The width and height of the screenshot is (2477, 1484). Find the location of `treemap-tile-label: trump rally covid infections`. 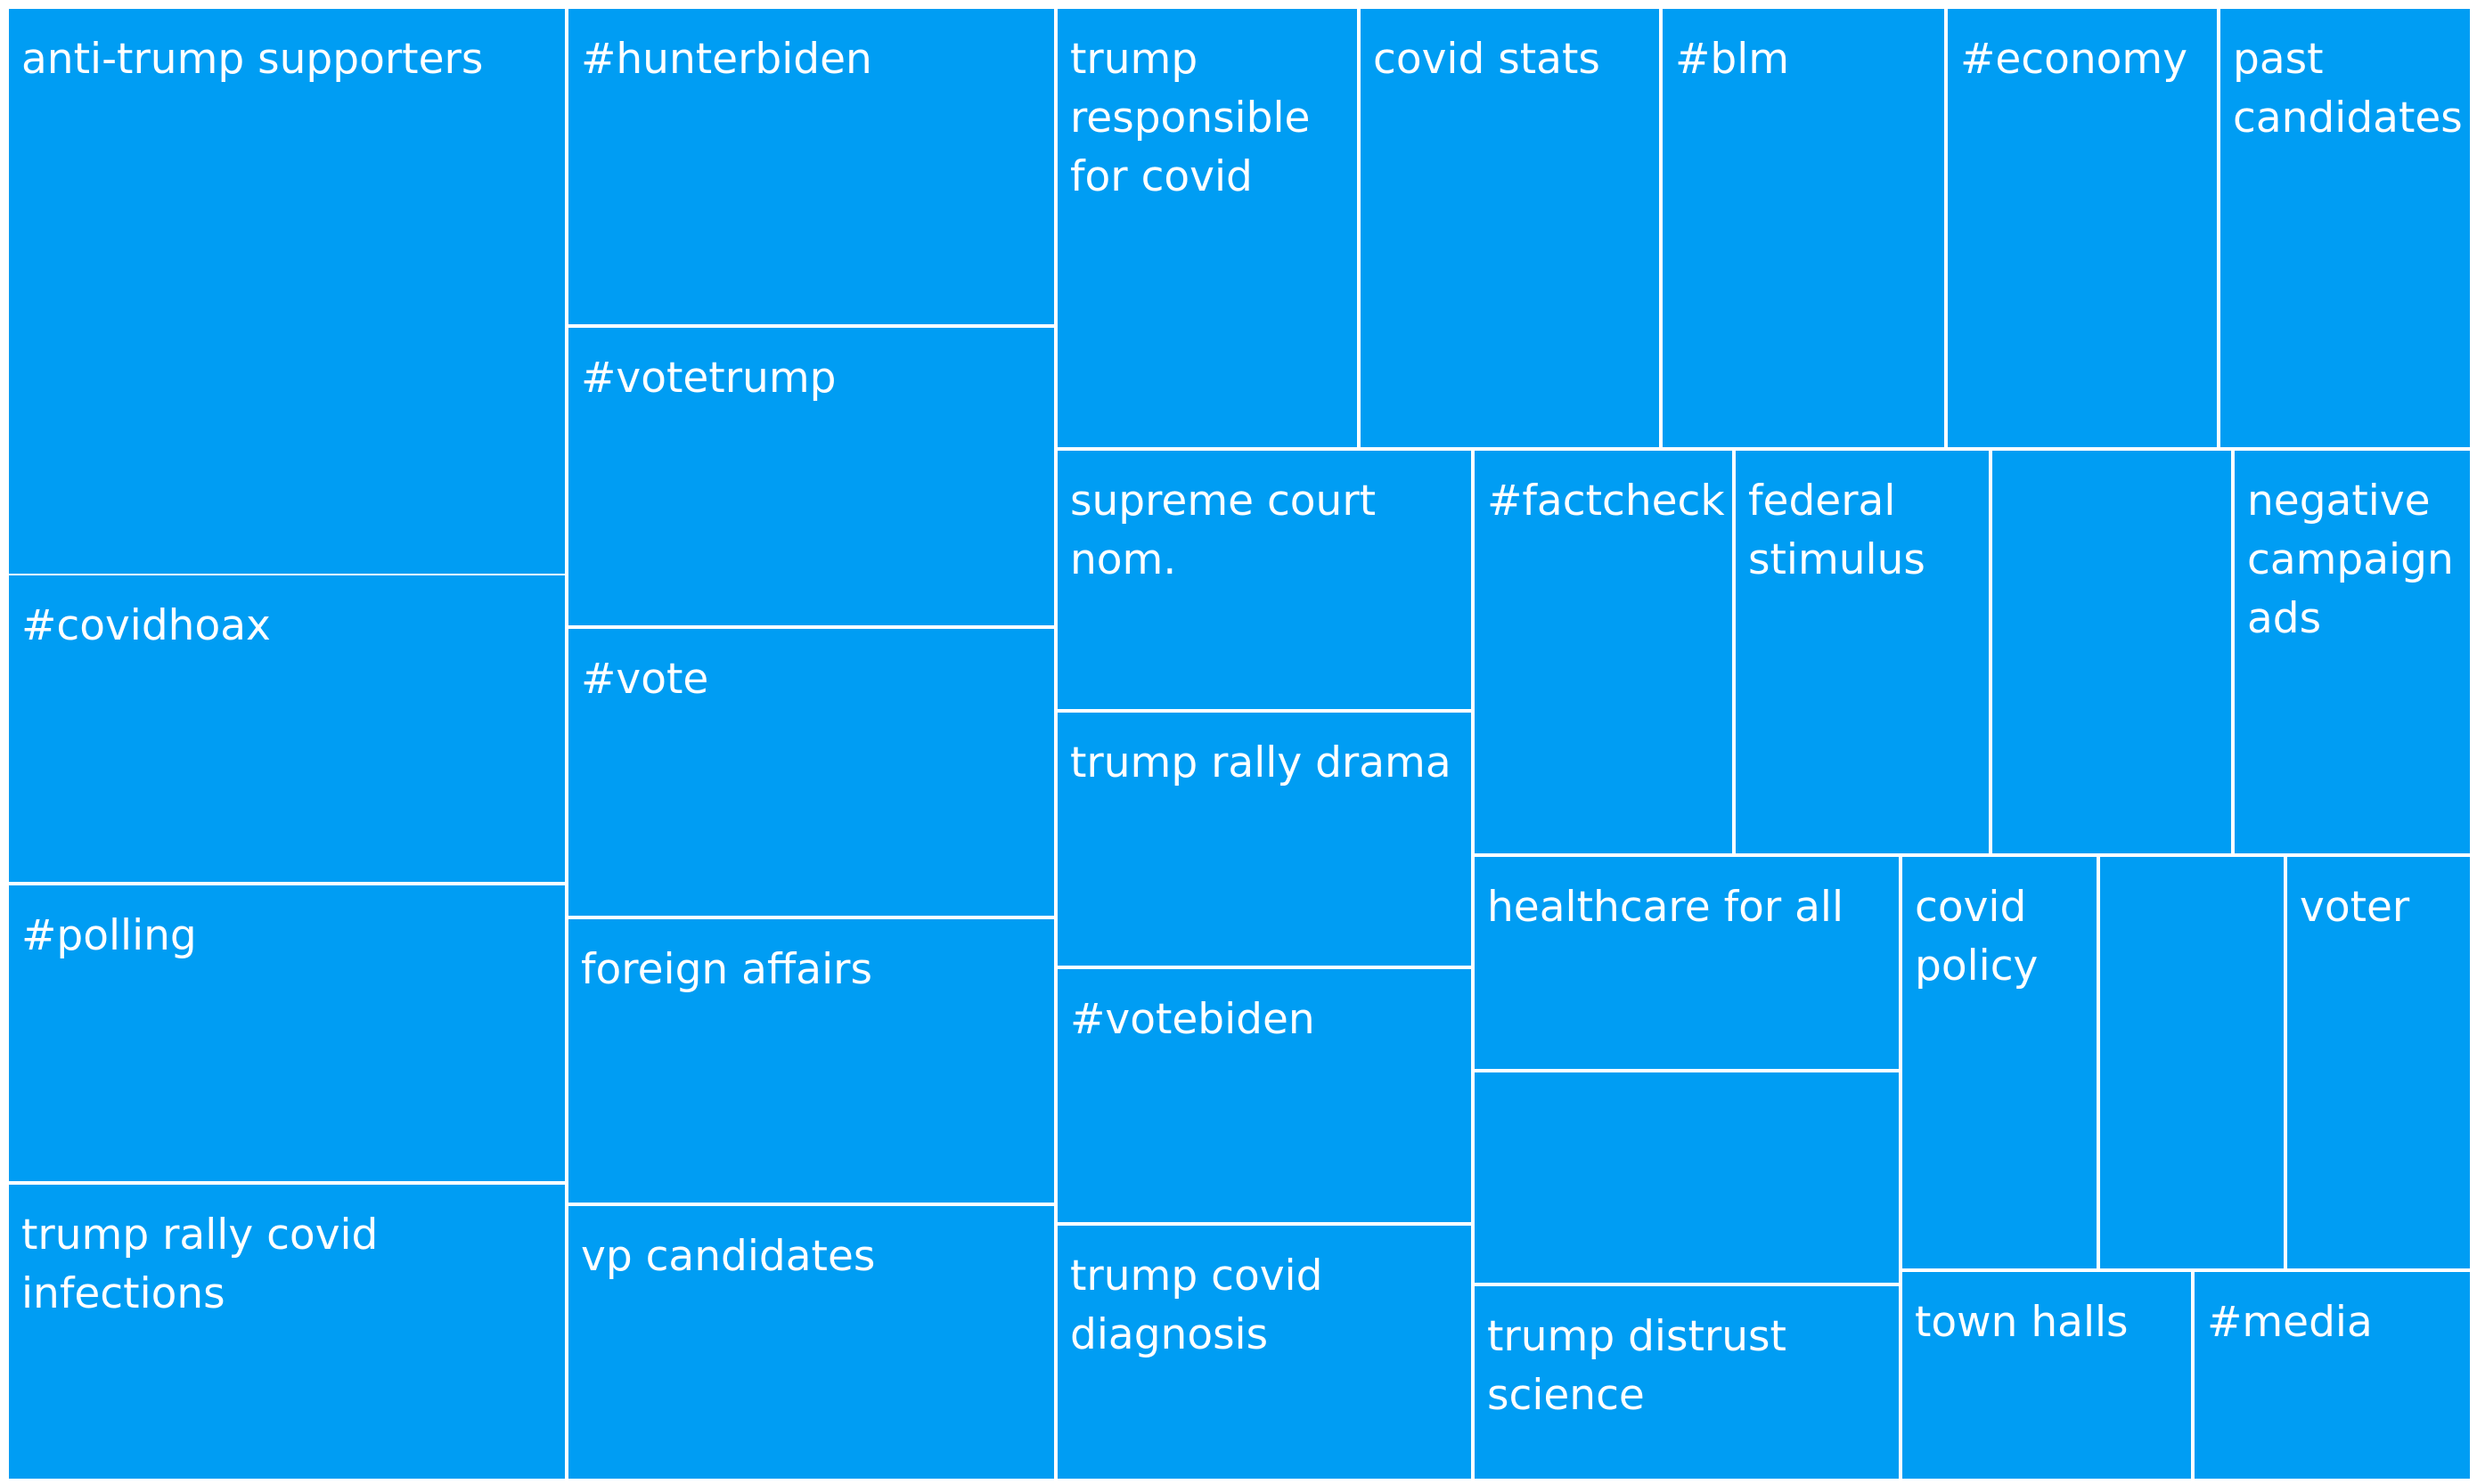

treemap-tile-label: trump rally covid infections is located at coordinates (200, 1265).